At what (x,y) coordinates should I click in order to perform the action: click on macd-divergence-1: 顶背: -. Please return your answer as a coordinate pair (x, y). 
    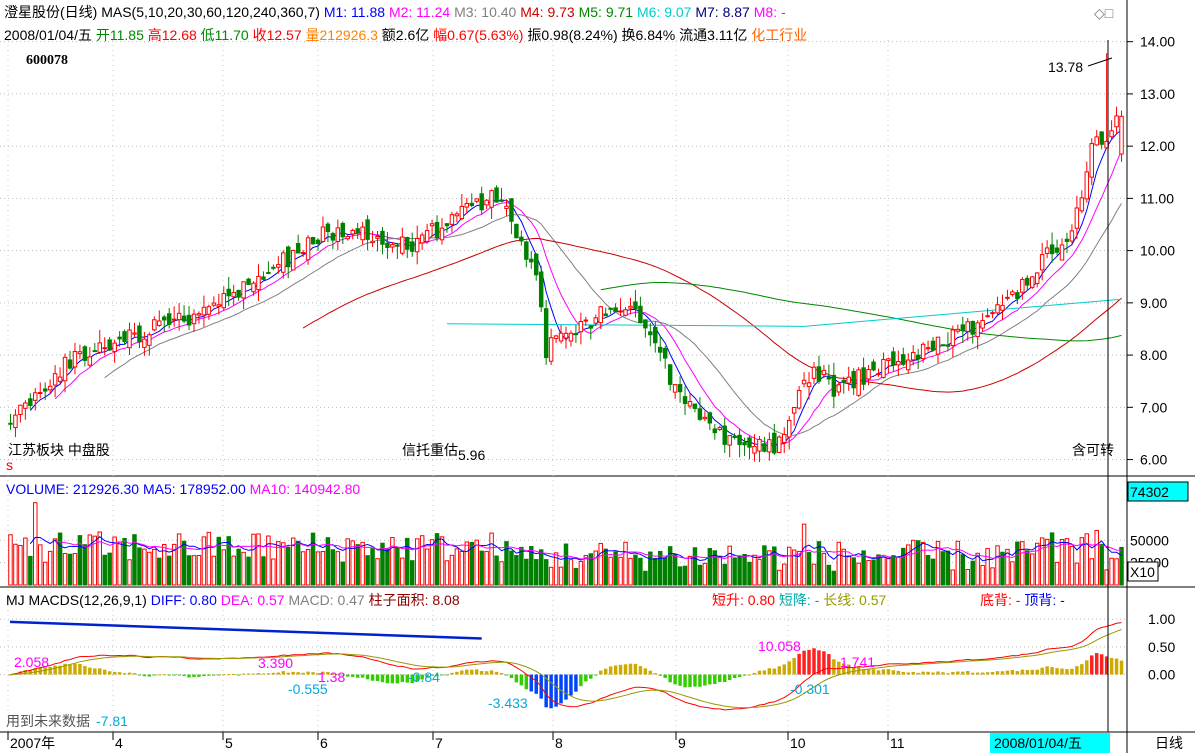
    Looking at the image, I should click on (1042, 600).